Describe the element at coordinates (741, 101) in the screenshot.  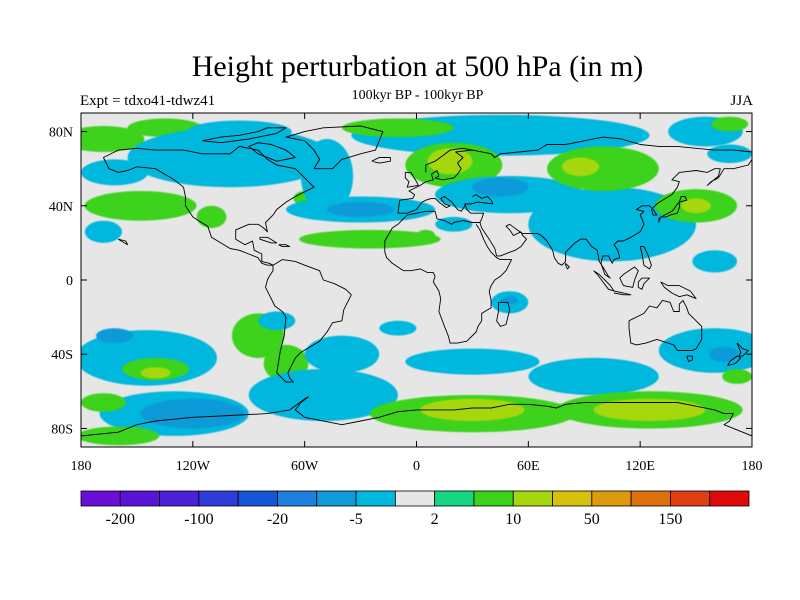
I see `season-label: JJA` at that location.